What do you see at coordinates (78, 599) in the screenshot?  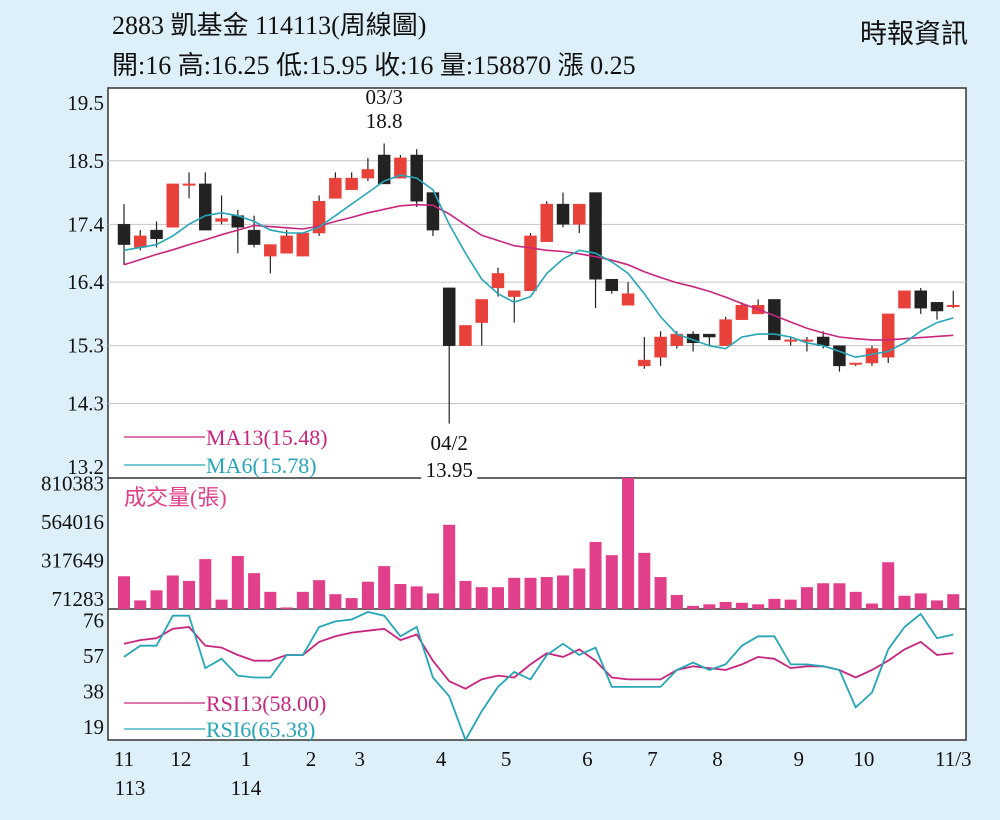 I see `volume-y-tick: 71283` at bounding box center [78, 599].